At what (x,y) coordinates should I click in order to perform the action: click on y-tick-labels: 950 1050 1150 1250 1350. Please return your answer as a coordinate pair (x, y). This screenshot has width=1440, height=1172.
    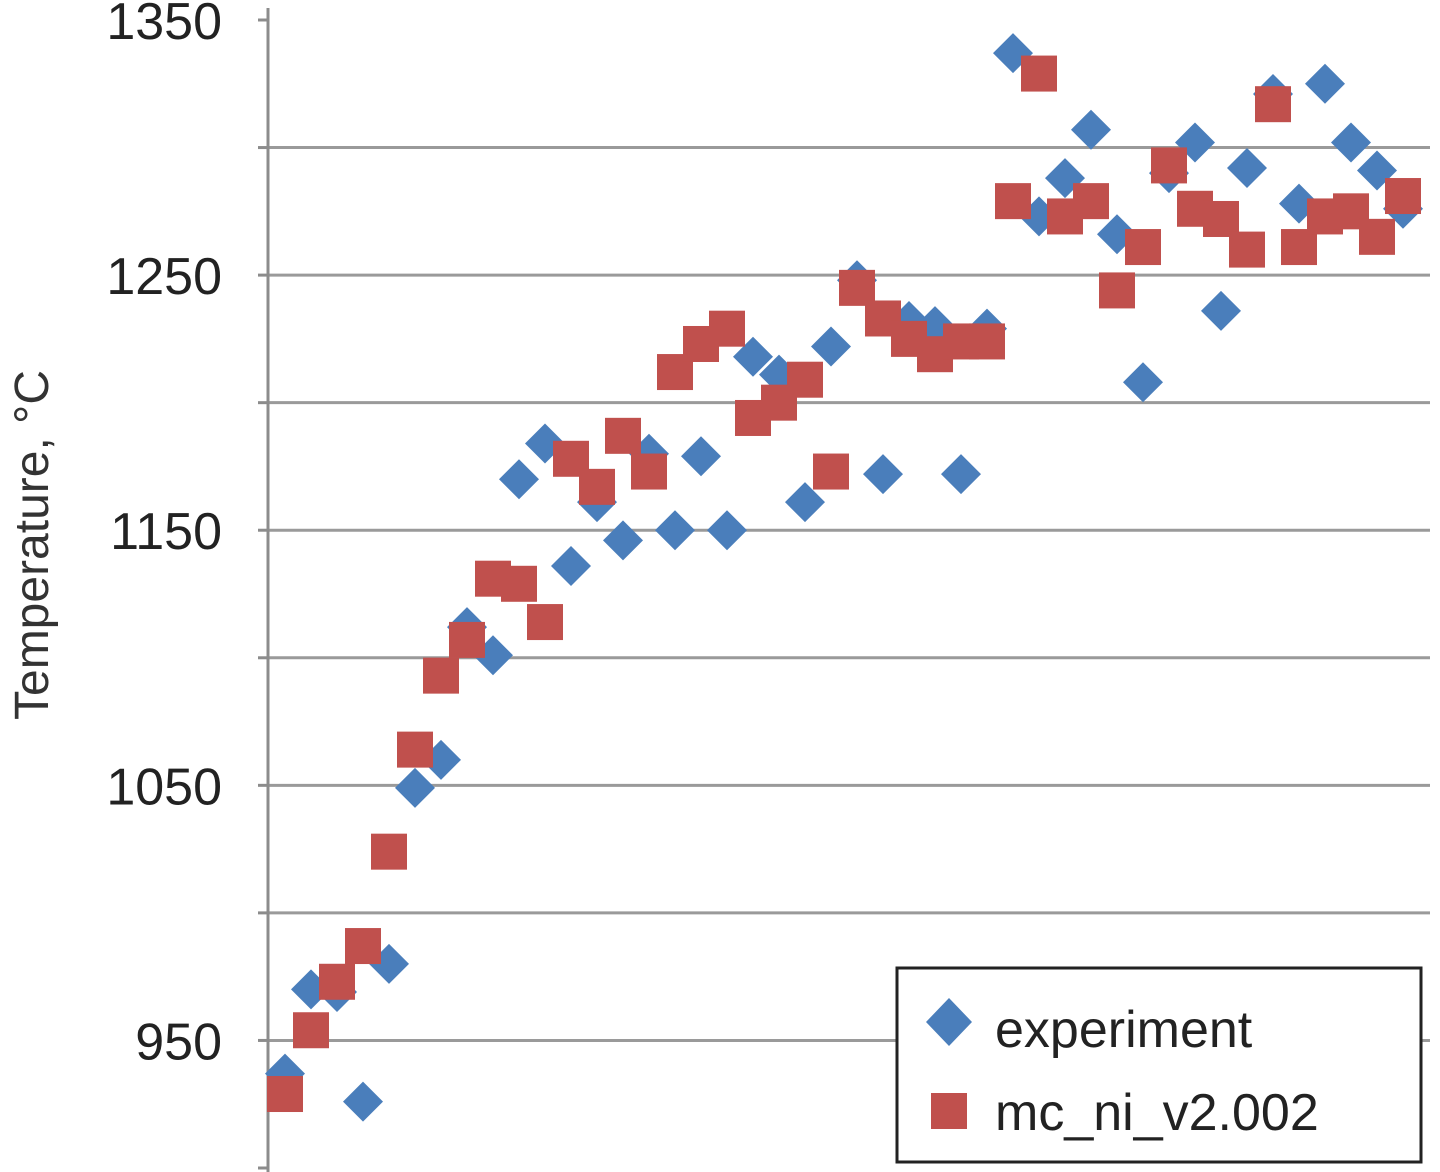
    Looking at the image, I should click on (164, 535).